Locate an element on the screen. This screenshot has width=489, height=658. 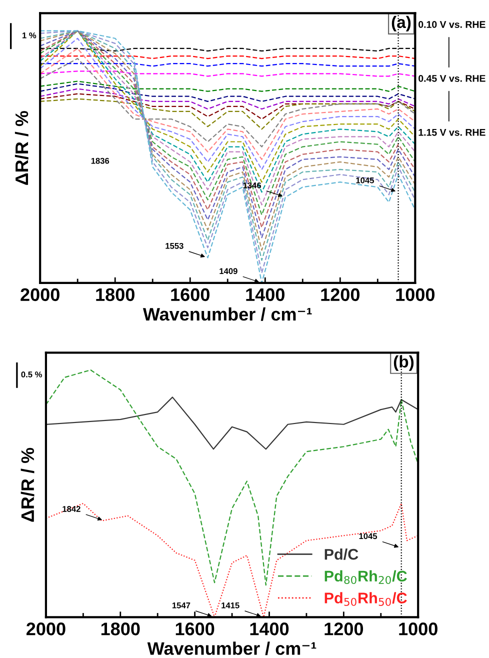
legend-label: Pd$_{80}$Rh$_{20}$/C is located at coordinates (365, 577).